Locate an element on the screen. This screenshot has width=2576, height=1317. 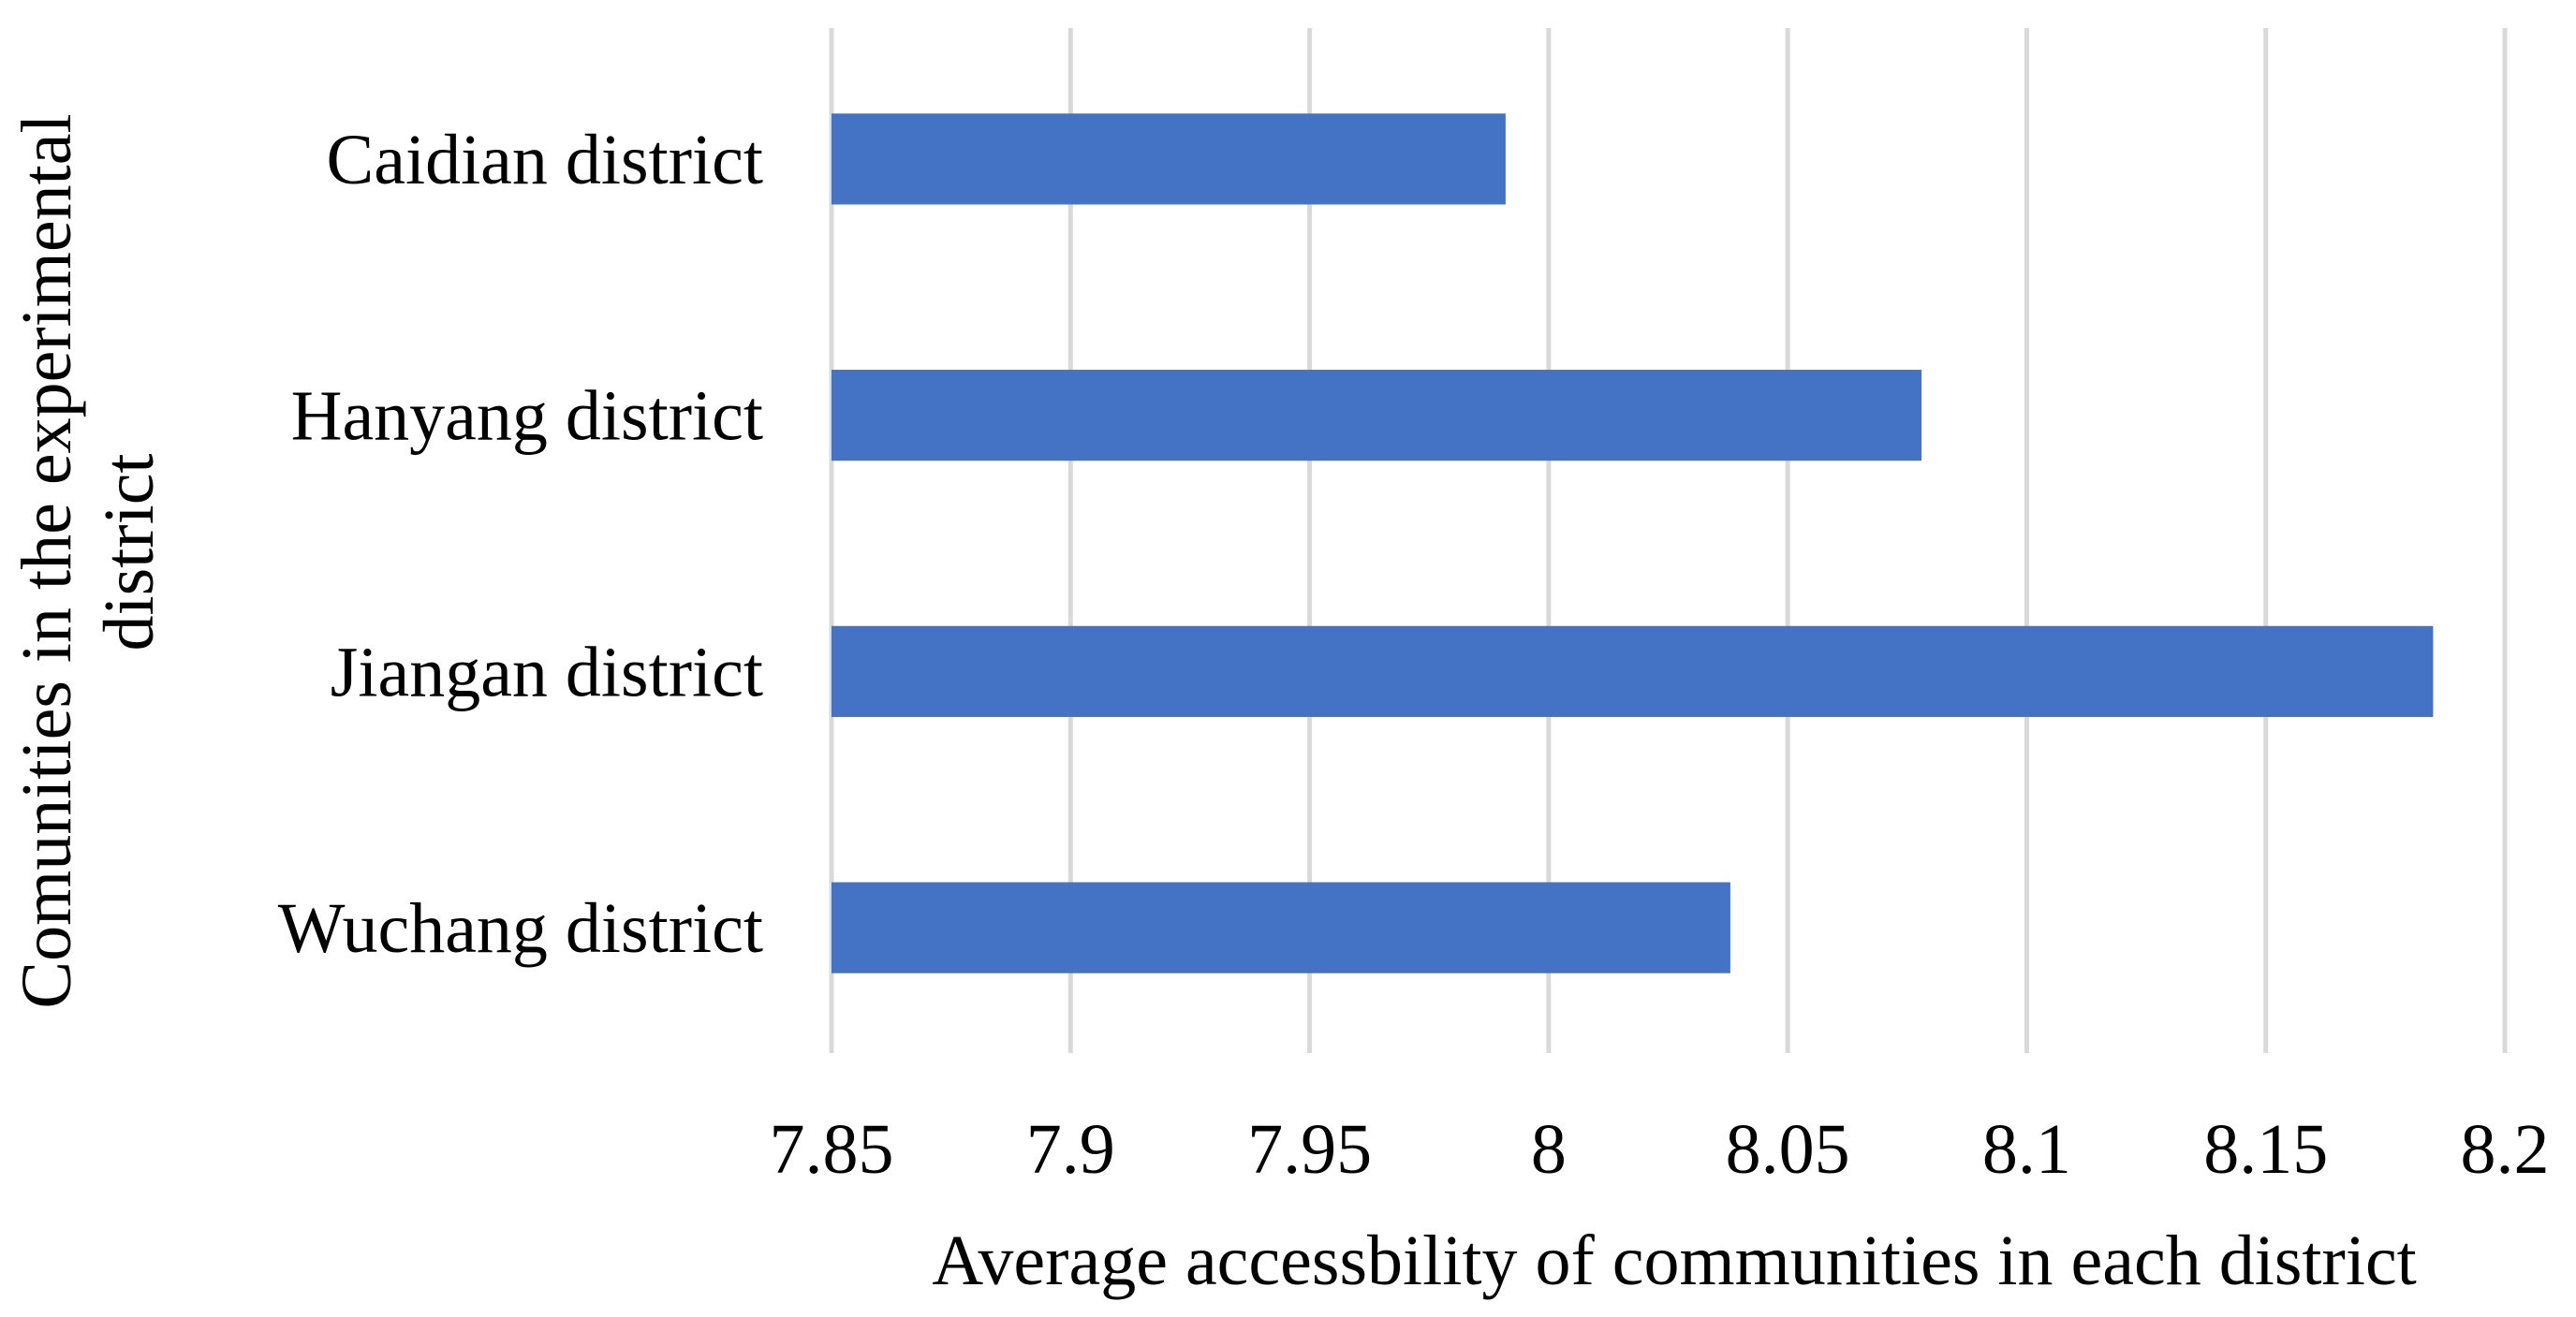
category-label: Hanyang district is located at coordinates (527, 416).